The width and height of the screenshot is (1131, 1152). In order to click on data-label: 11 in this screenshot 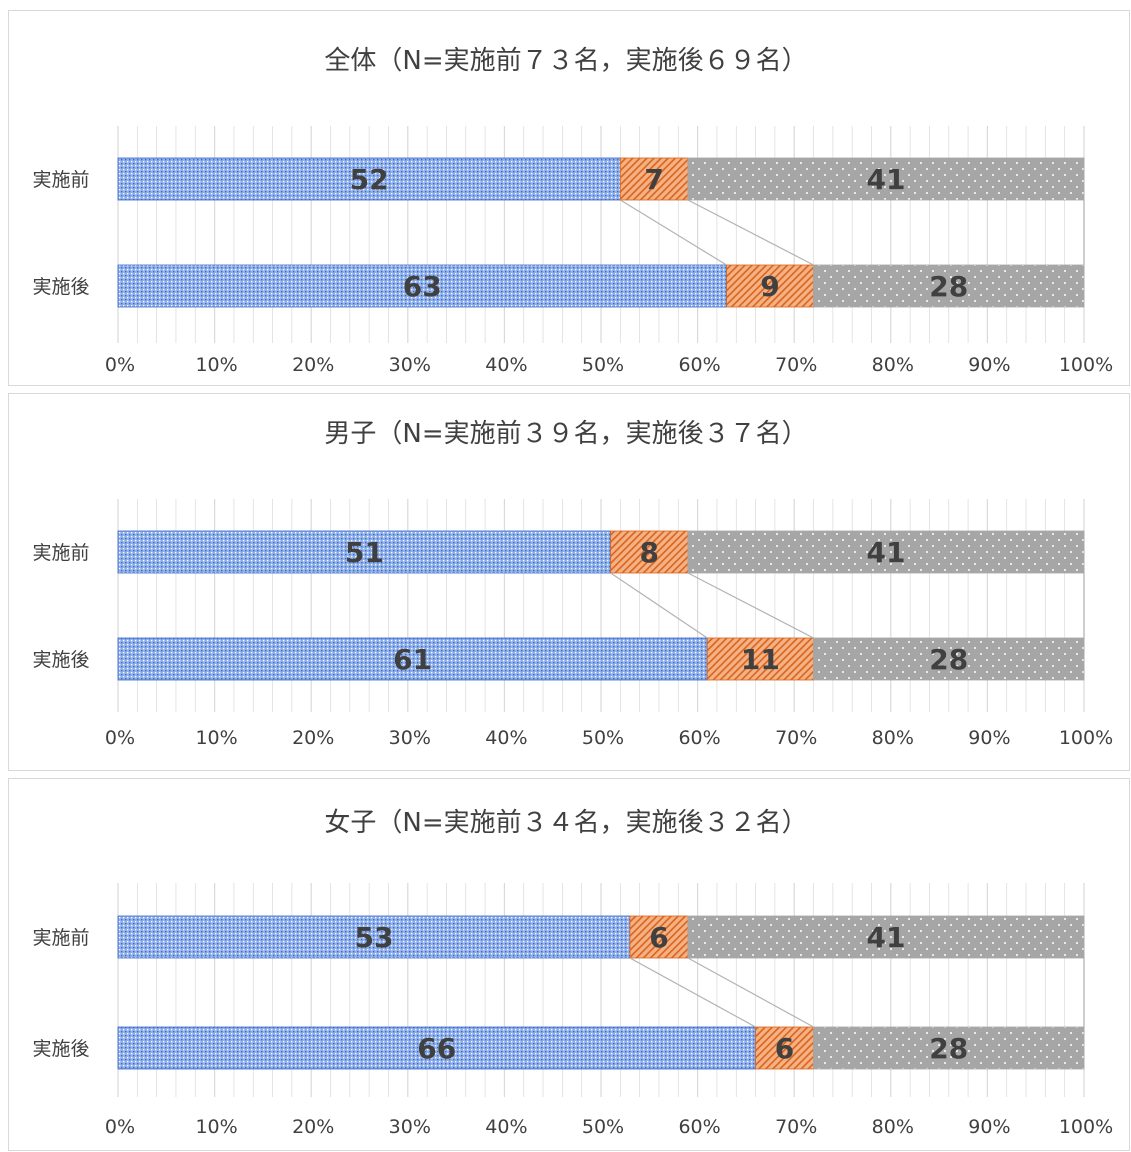, I will do `click(760, 659)`.